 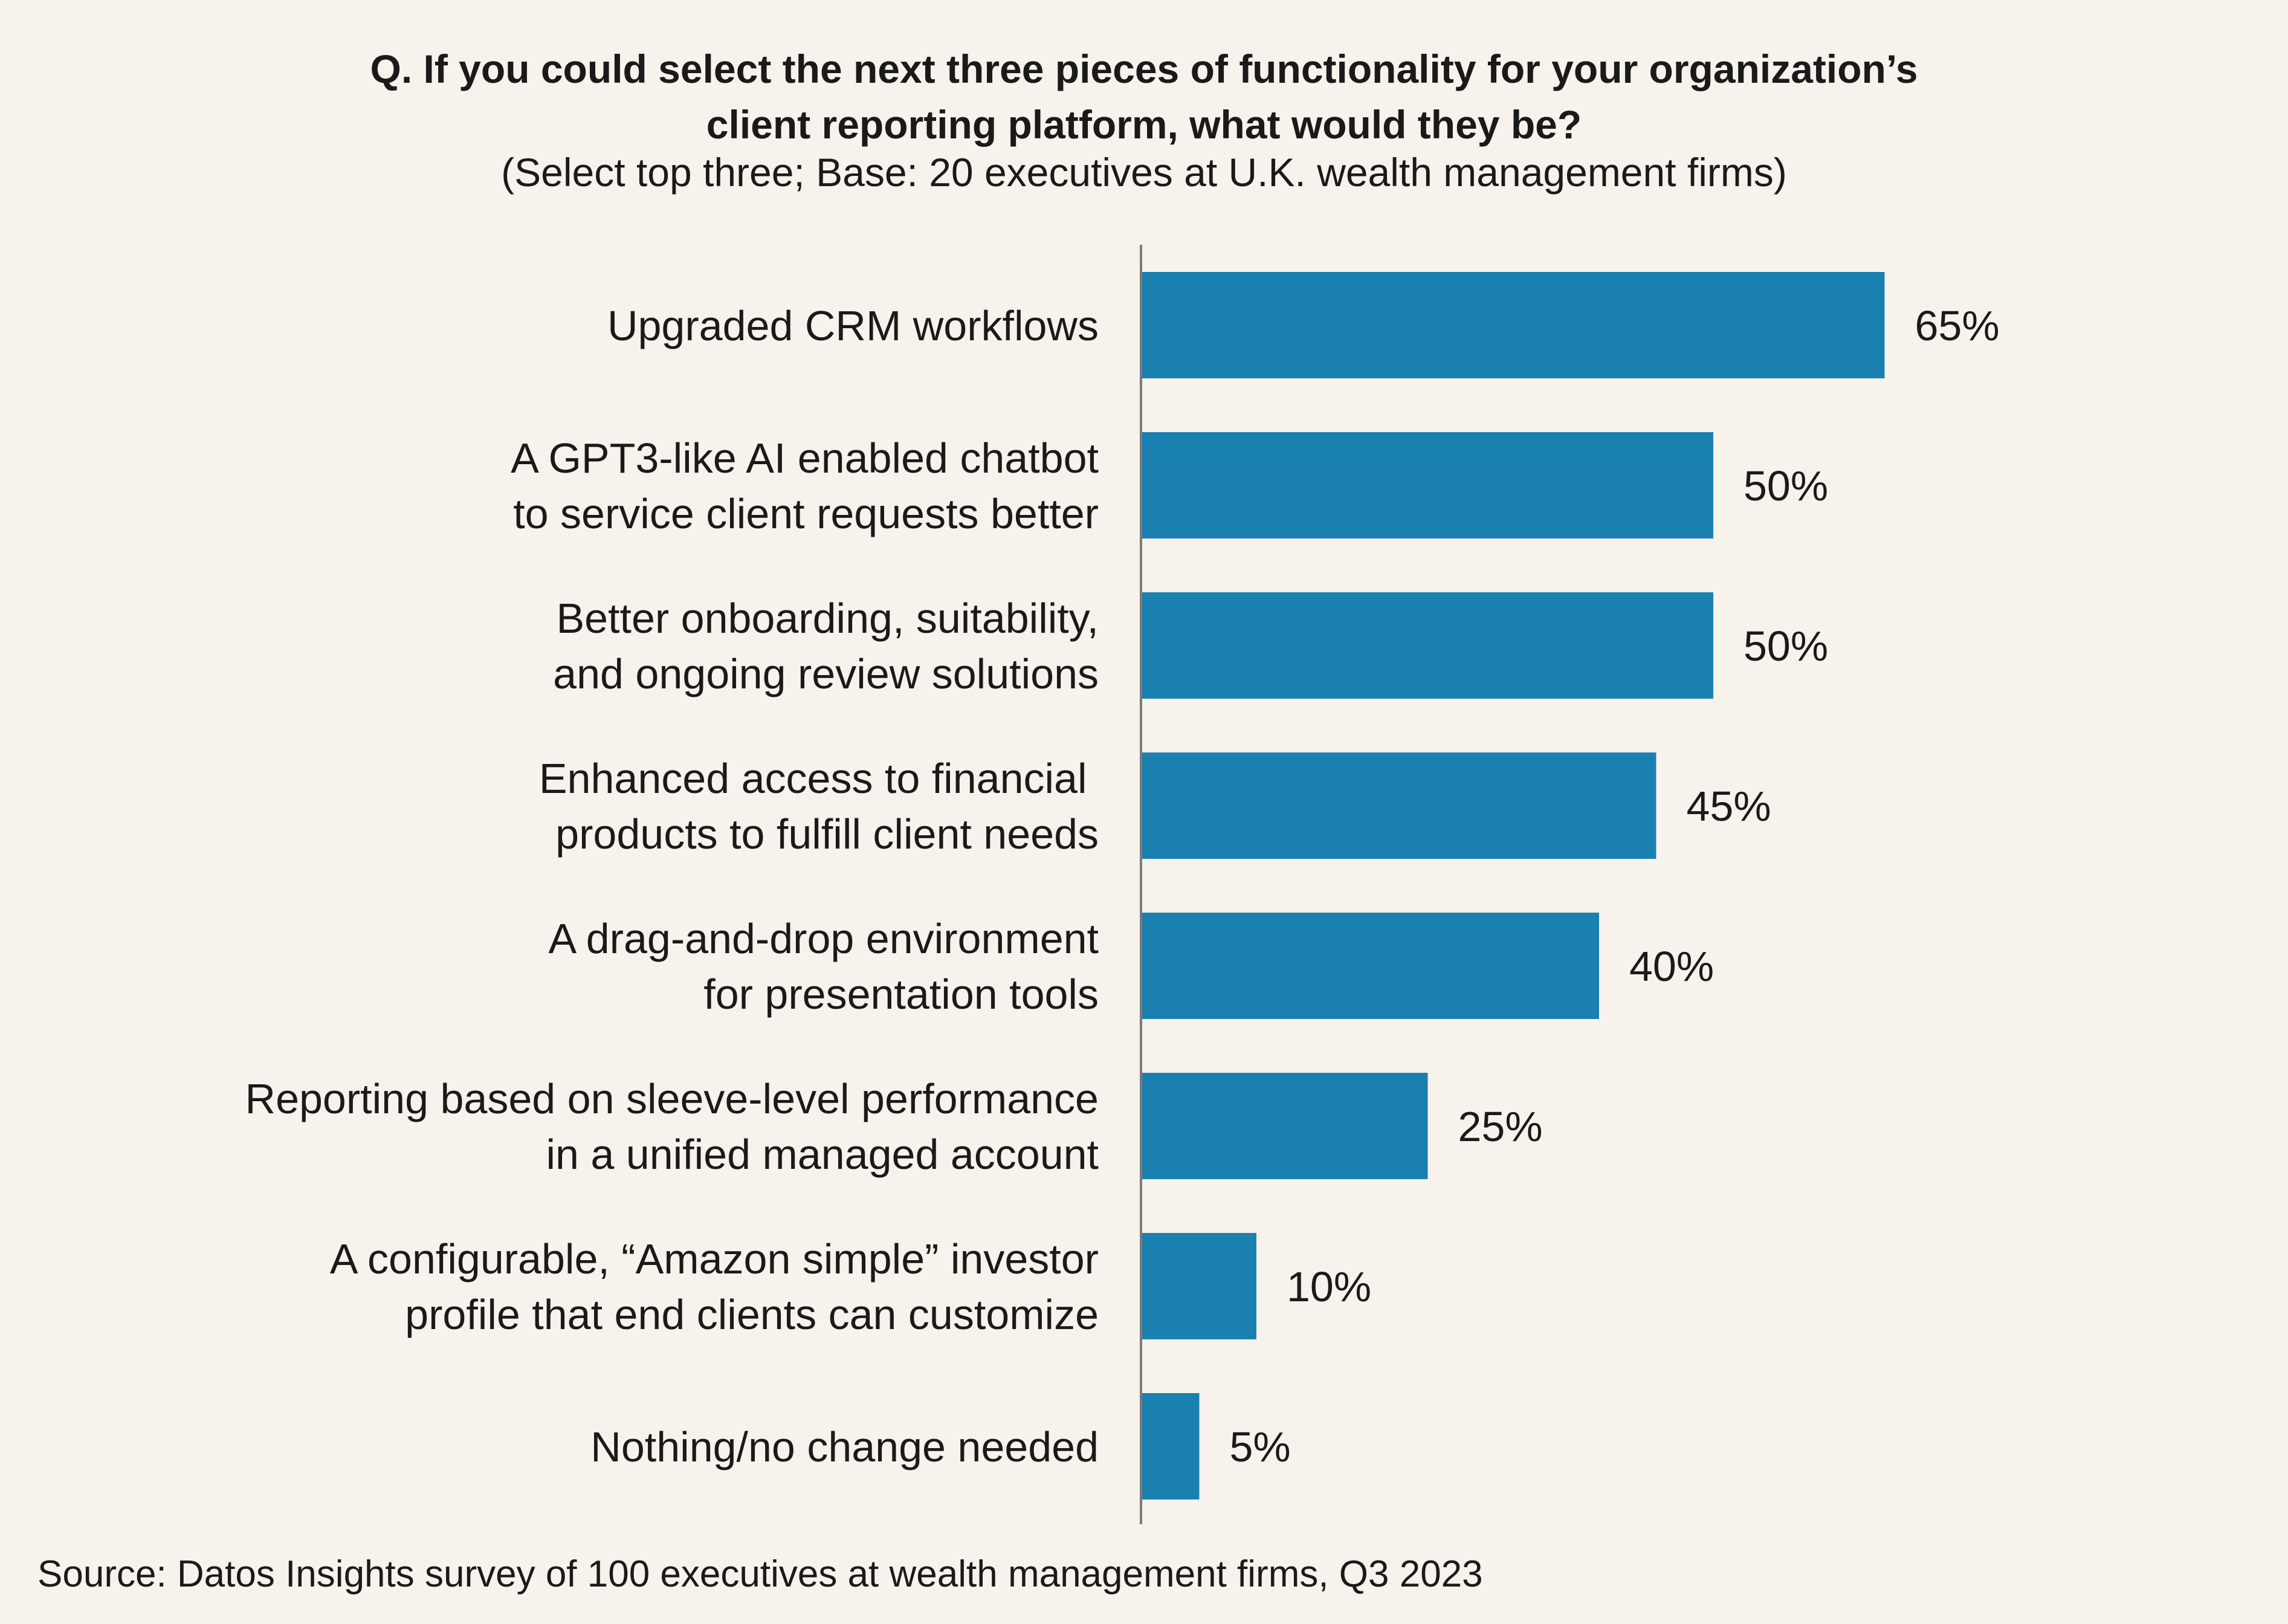 I want to click on category-label-7-line-0: Nothing/no change needed, so click(x=844, y=1446).